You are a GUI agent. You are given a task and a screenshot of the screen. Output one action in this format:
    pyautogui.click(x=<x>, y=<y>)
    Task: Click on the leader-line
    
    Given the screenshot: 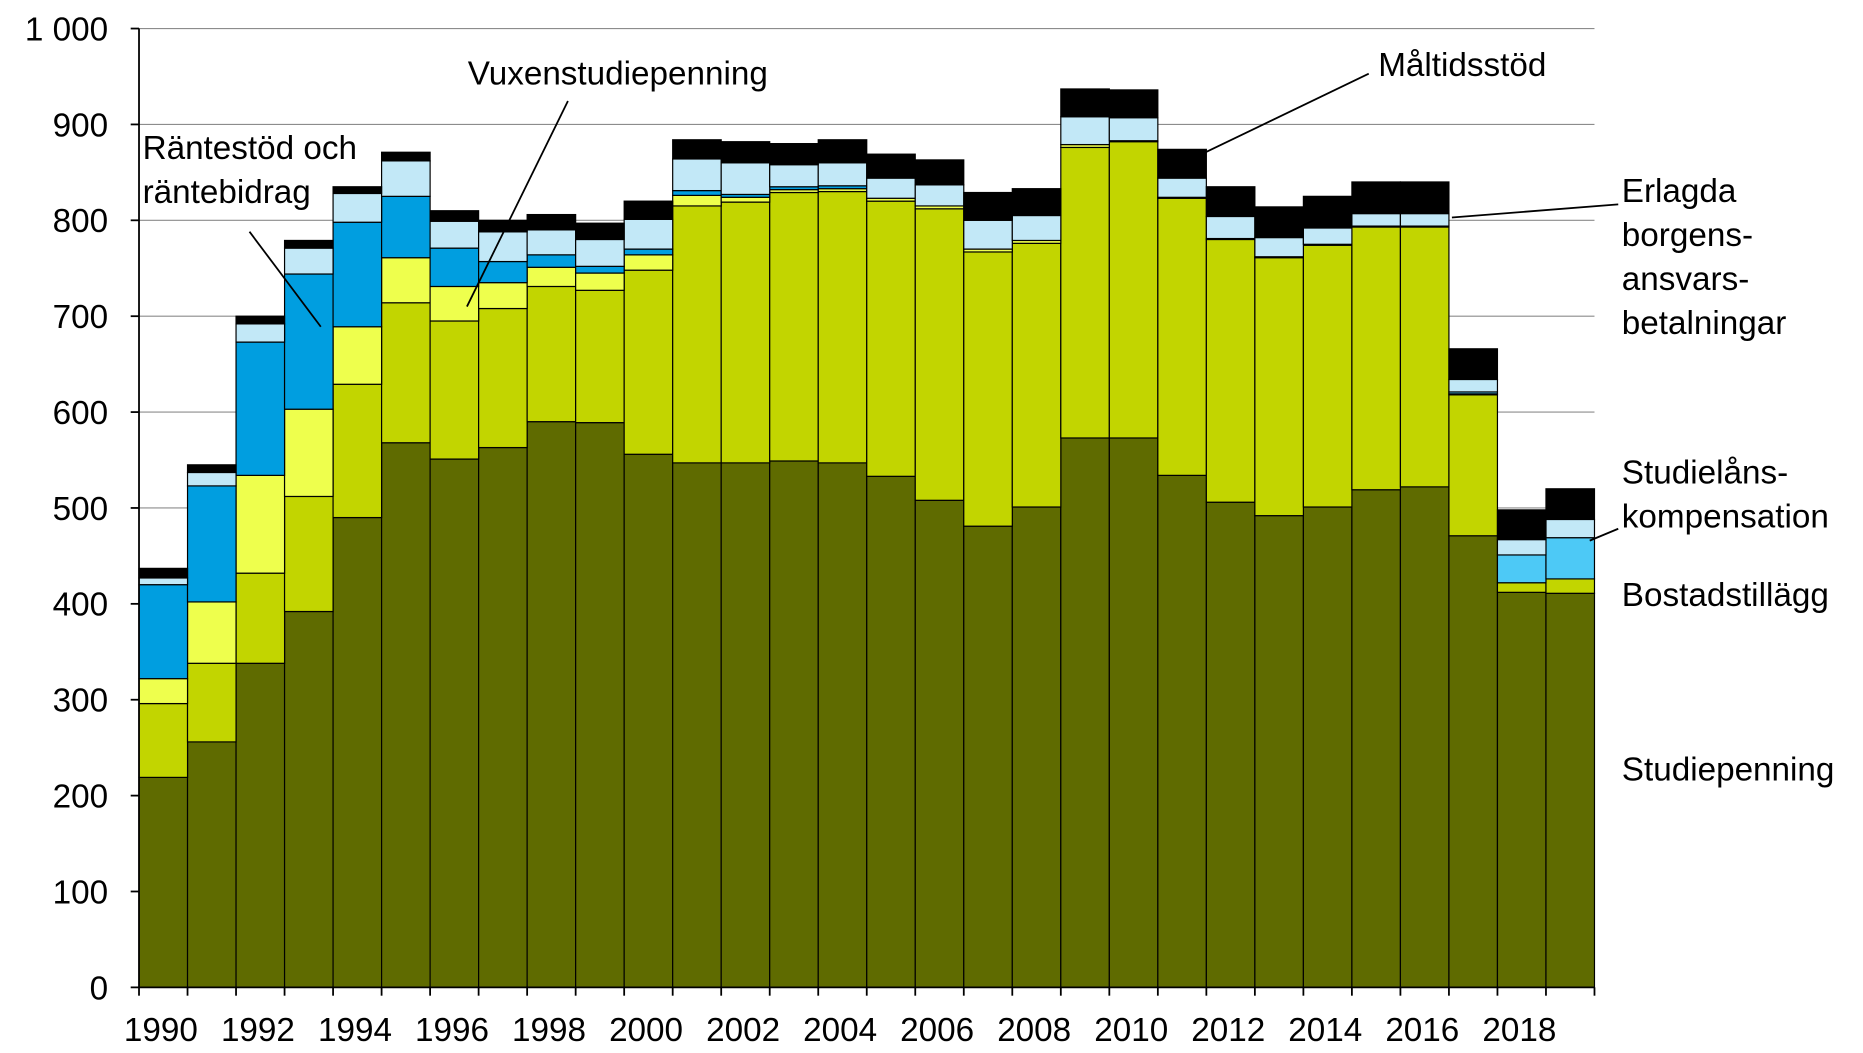 What is the action you would take?
    pyautogui.click(x=285, y=279)
    